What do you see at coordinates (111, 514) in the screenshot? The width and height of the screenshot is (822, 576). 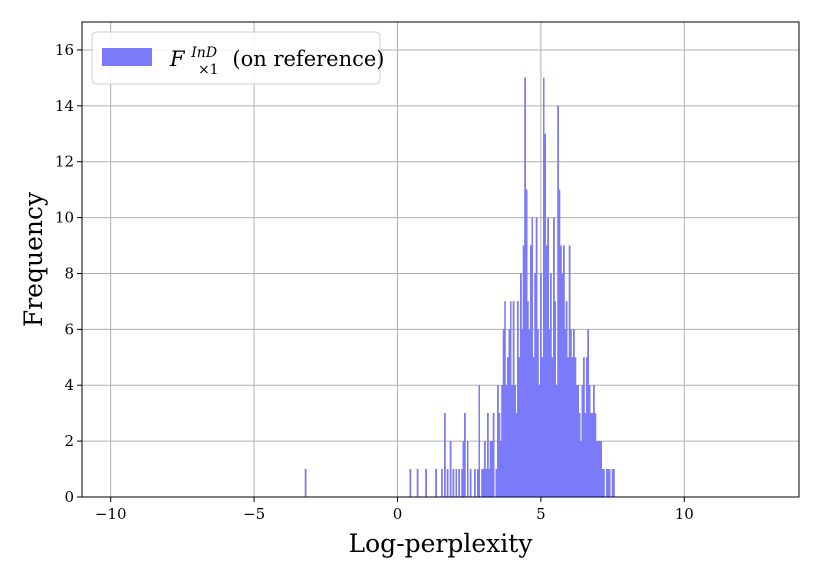 I see `x-tick-label: −10` at bounding box center [111, 514].